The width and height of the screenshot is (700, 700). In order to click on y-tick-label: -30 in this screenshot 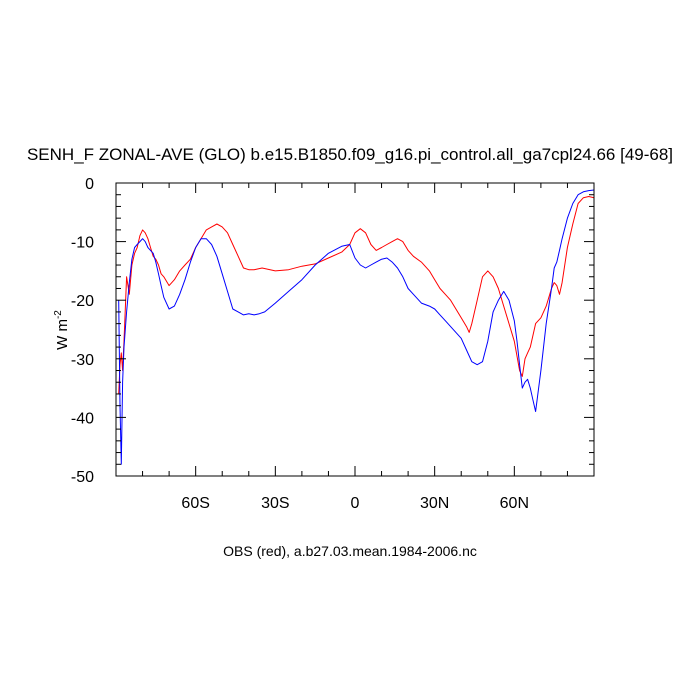, I will do `click(82, 360)`.